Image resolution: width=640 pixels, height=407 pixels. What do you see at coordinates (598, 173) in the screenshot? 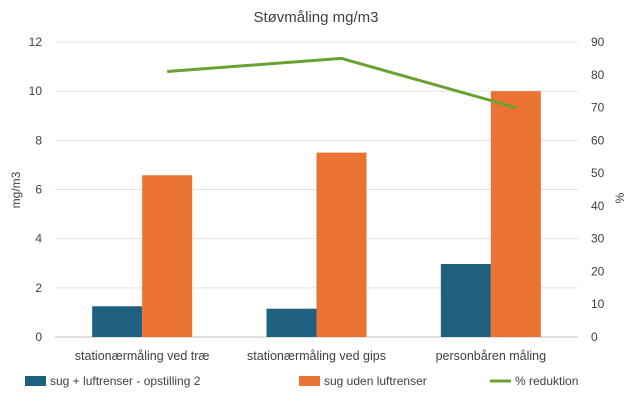
I see `right-tick-label: 50` at bounding box center [598, 173].